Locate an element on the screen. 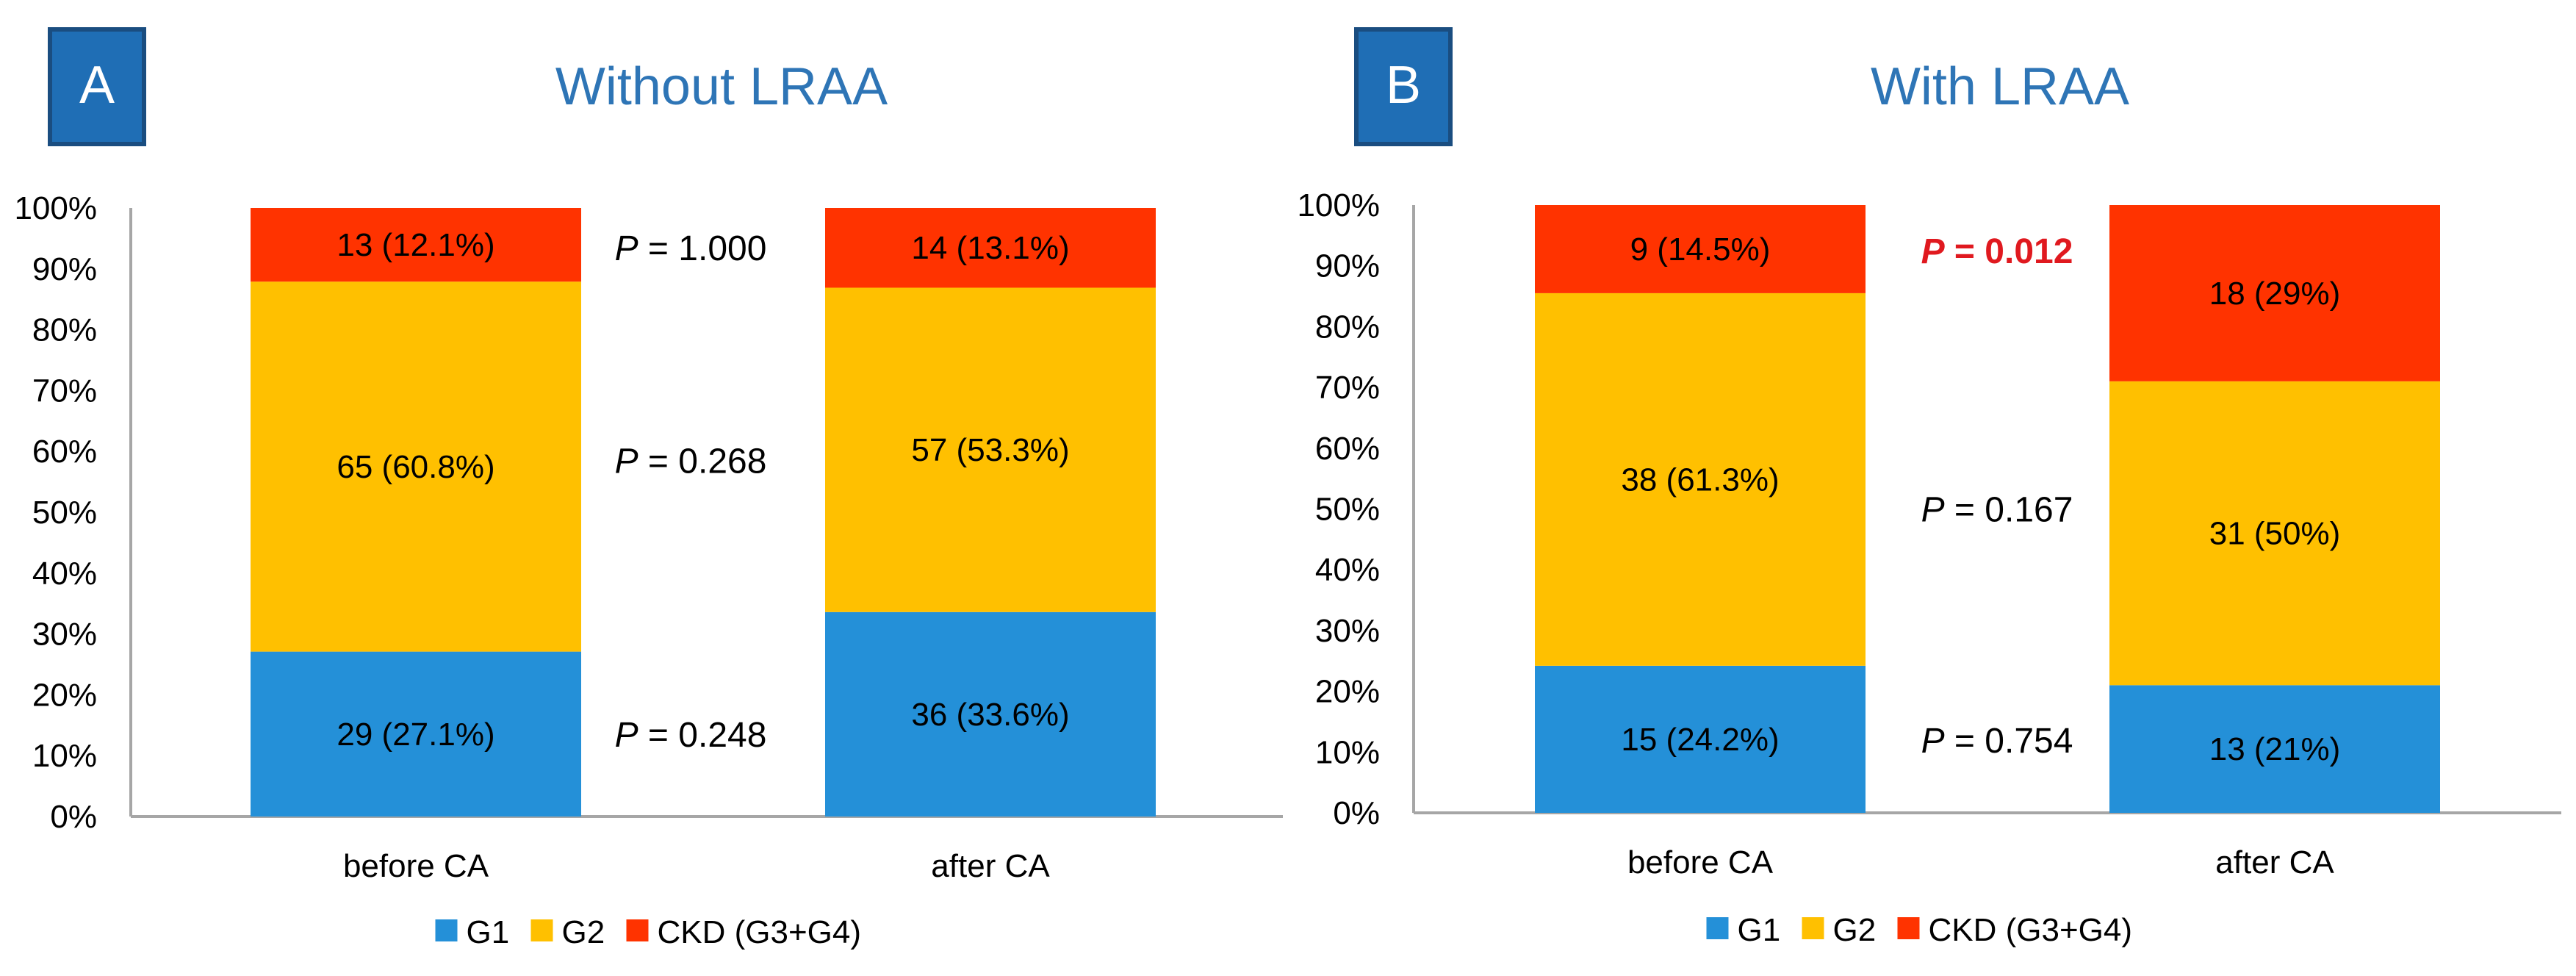  panel-a-data-label: 29 (27.1%) is located at coordinates (415, 735).